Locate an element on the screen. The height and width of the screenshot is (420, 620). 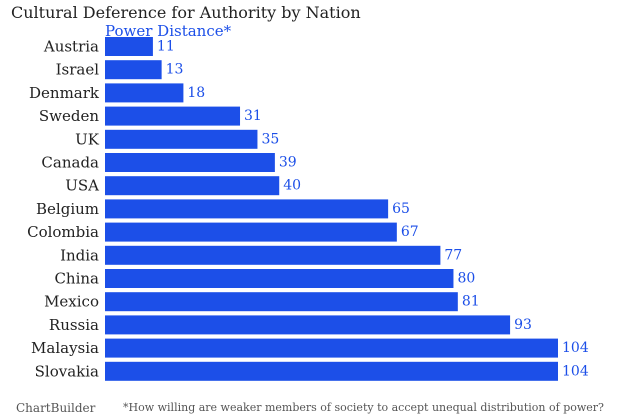
value-label-sweden: 31 is located at coordinates (253, 116).